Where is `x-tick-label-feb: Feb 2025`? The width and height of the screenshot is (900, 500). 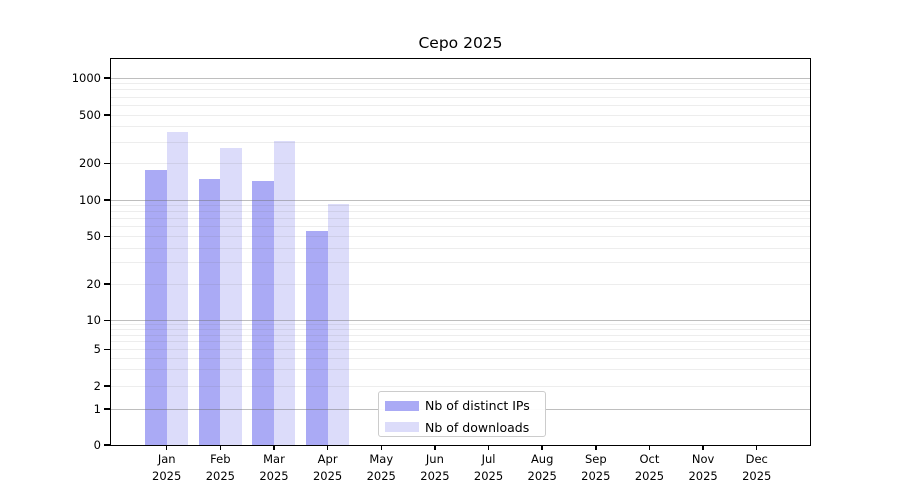 x-tick-label-feb: Feb 2025 is located at coordinates (220, 467).